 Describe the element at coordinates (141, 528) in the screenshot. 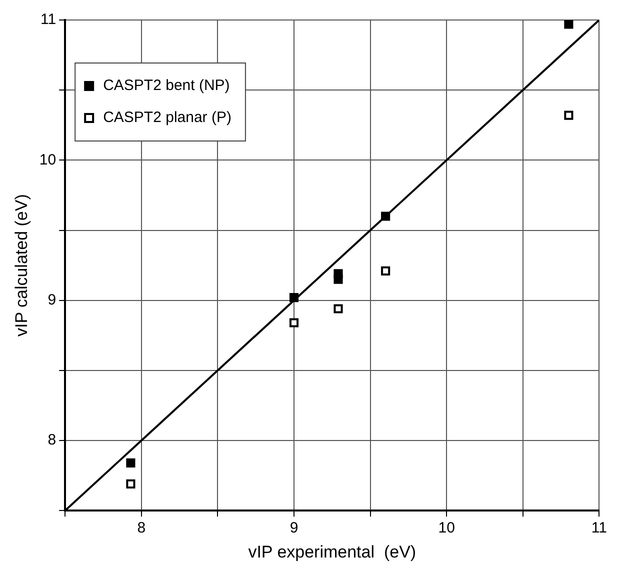

I see `x-tick-label: 8` at that location.